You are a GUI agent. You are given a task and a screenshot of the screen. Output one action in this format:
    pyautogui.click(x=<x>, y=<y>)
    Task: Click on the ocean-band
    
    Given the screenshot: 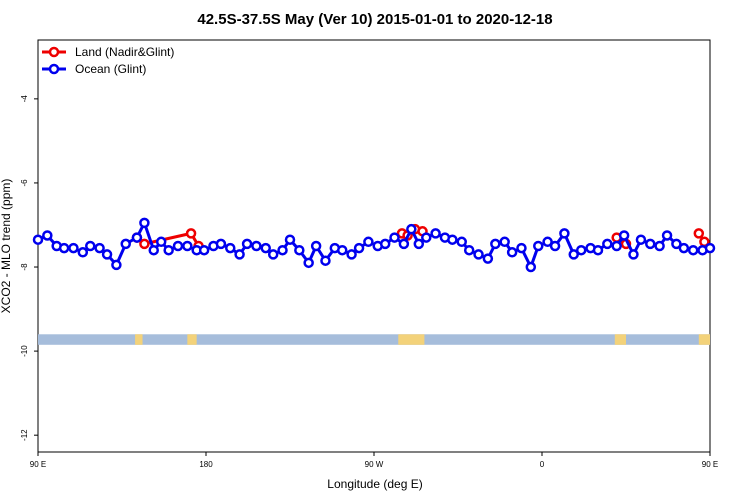 What is the action you would take?
    pyautogui.click(x=374, y=339)
    